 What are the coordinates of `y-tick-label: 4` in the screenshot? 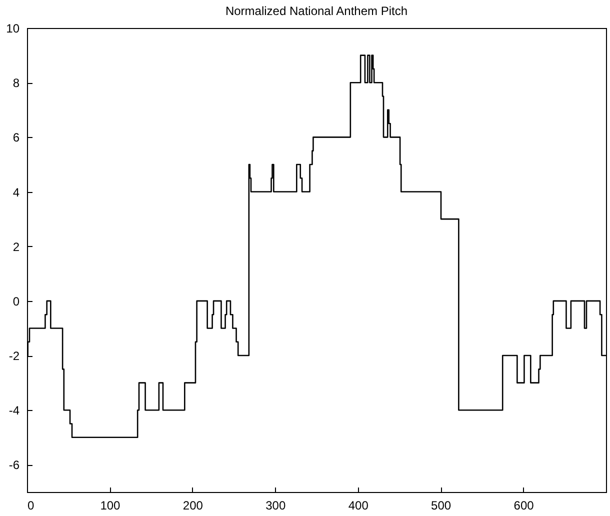 It's located at (16, 192).